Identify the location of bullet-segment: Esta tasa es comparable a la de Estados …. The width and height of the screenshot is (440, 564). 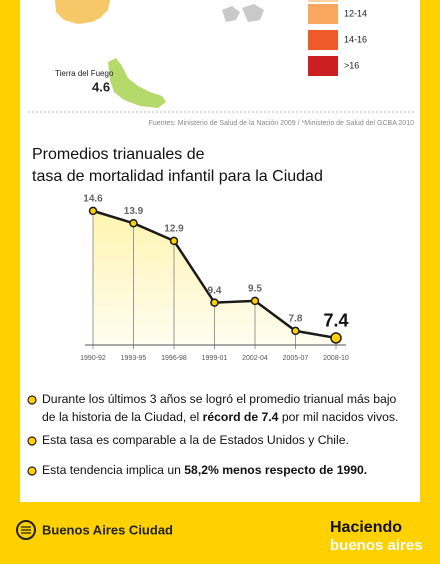
(195, 440).